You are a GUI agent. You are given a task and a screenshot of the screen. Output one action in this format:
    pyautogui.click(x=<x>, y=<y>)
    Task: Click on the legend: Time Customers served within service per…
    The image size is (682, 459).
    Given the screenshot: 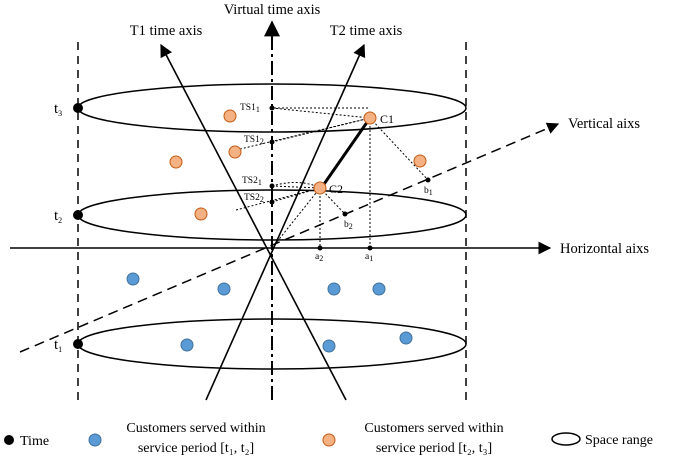 What is the action you would take?
    pyautogui.click(x=328, y=438)
    